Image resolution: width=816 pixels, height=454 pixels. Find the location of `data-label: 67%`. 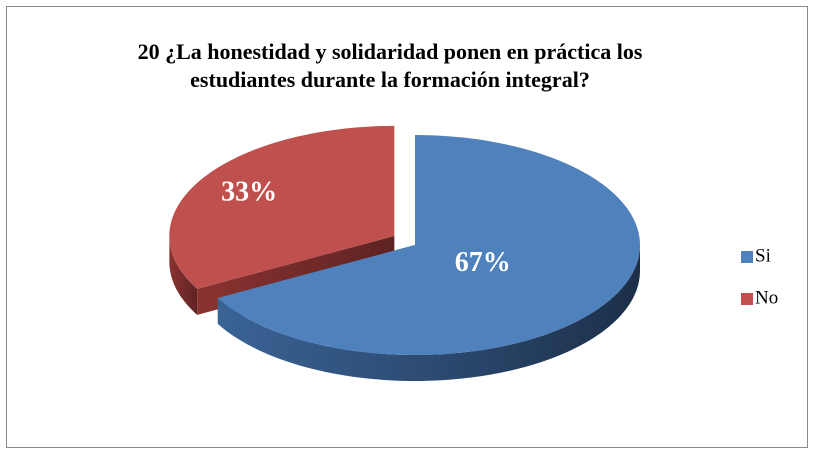

data-label: 67% is located at coordinates (483, 262).